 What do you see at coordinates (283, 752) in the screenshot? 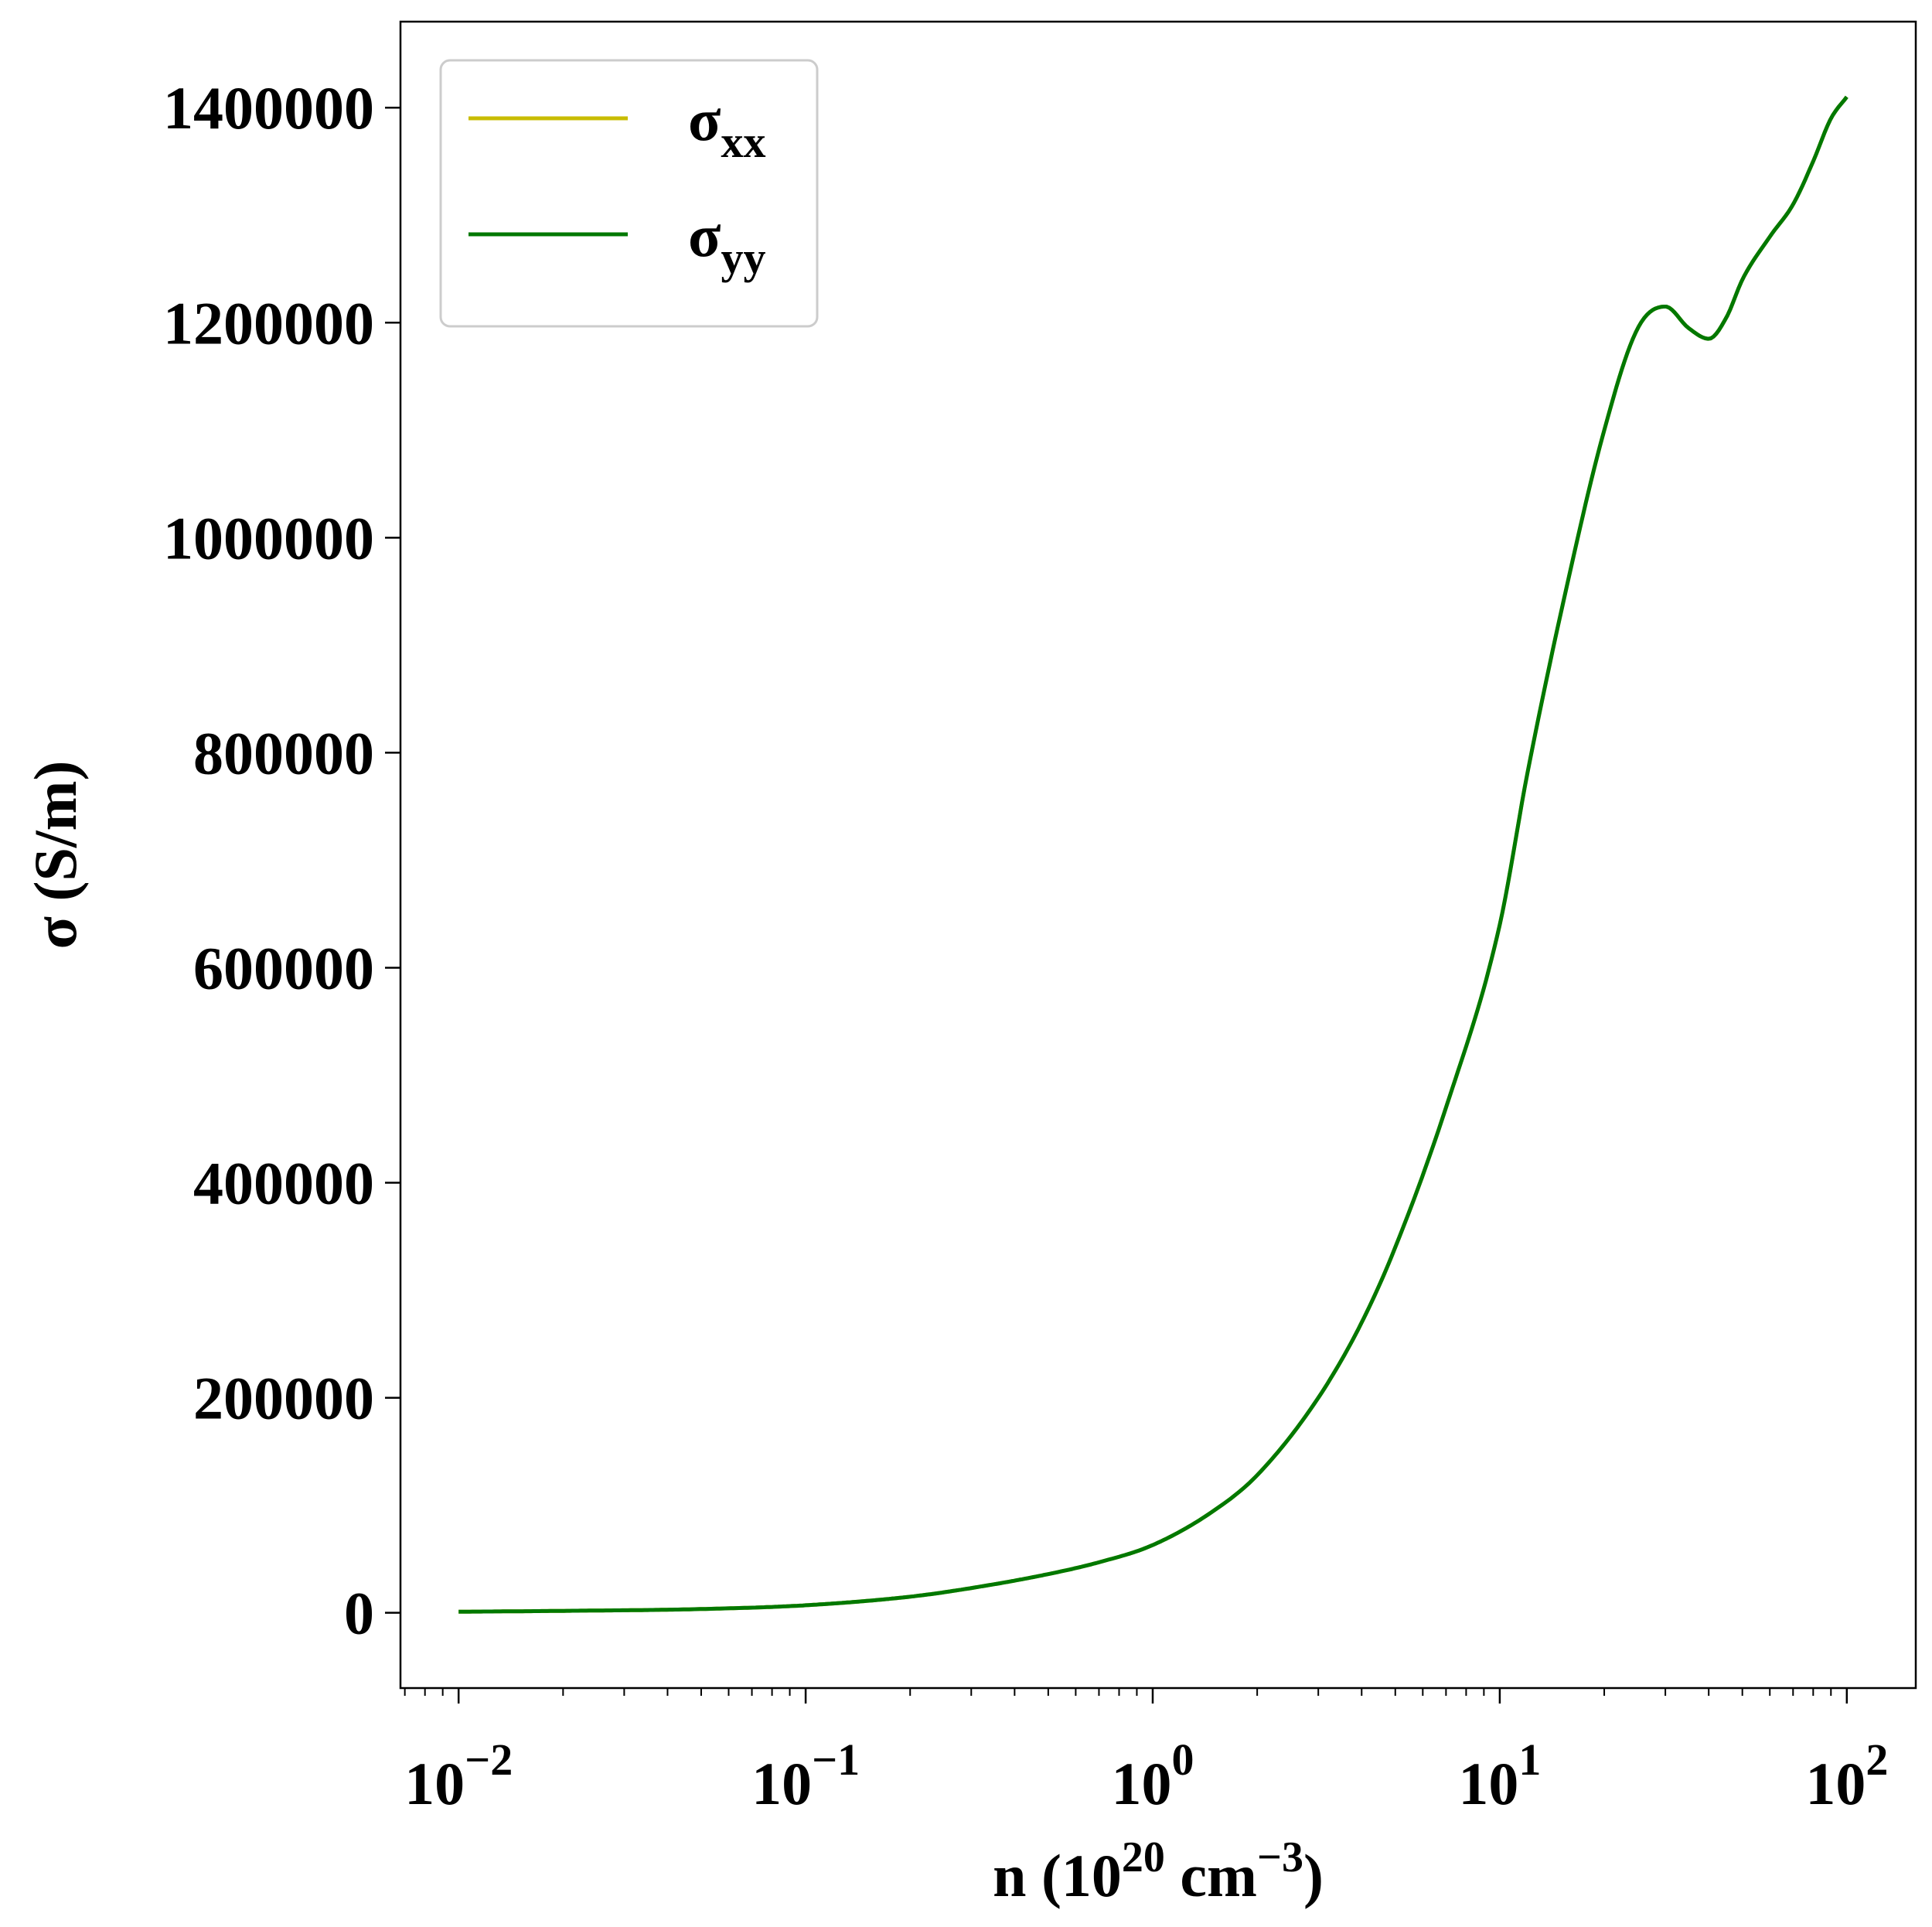
I see `y-tick-label: 800000` at bounding box center [283, 752].